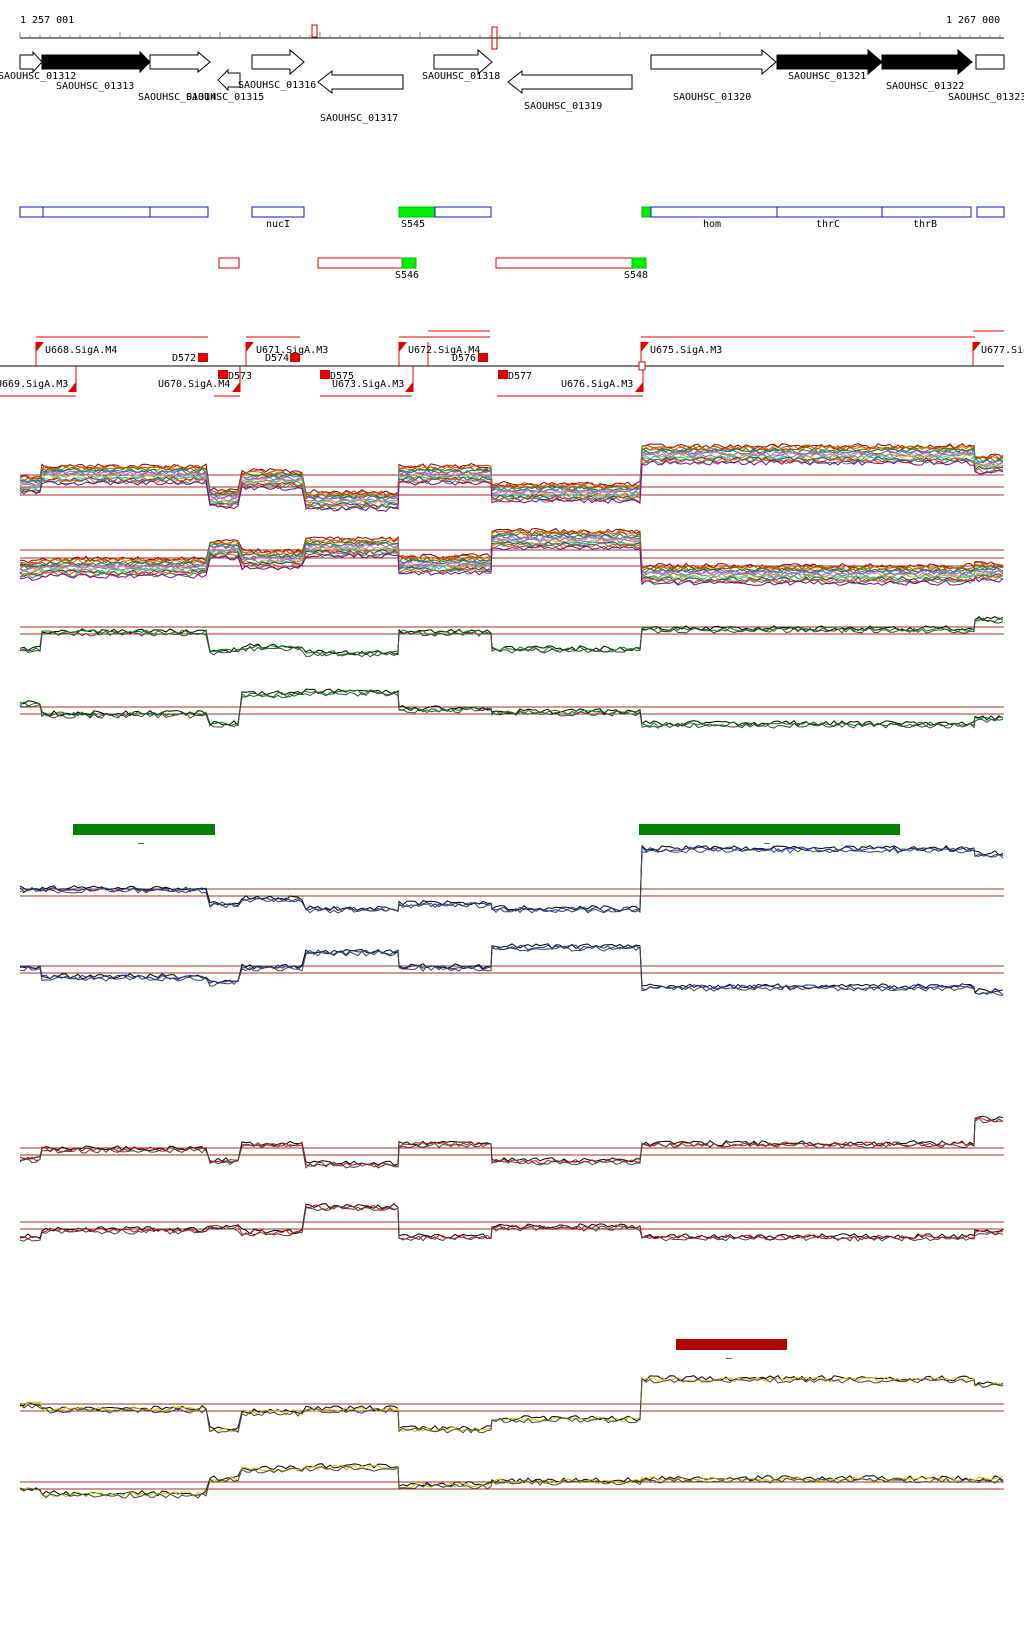  I want to click on promoter-U672: U672.SigA.M4, so click(439, 354).